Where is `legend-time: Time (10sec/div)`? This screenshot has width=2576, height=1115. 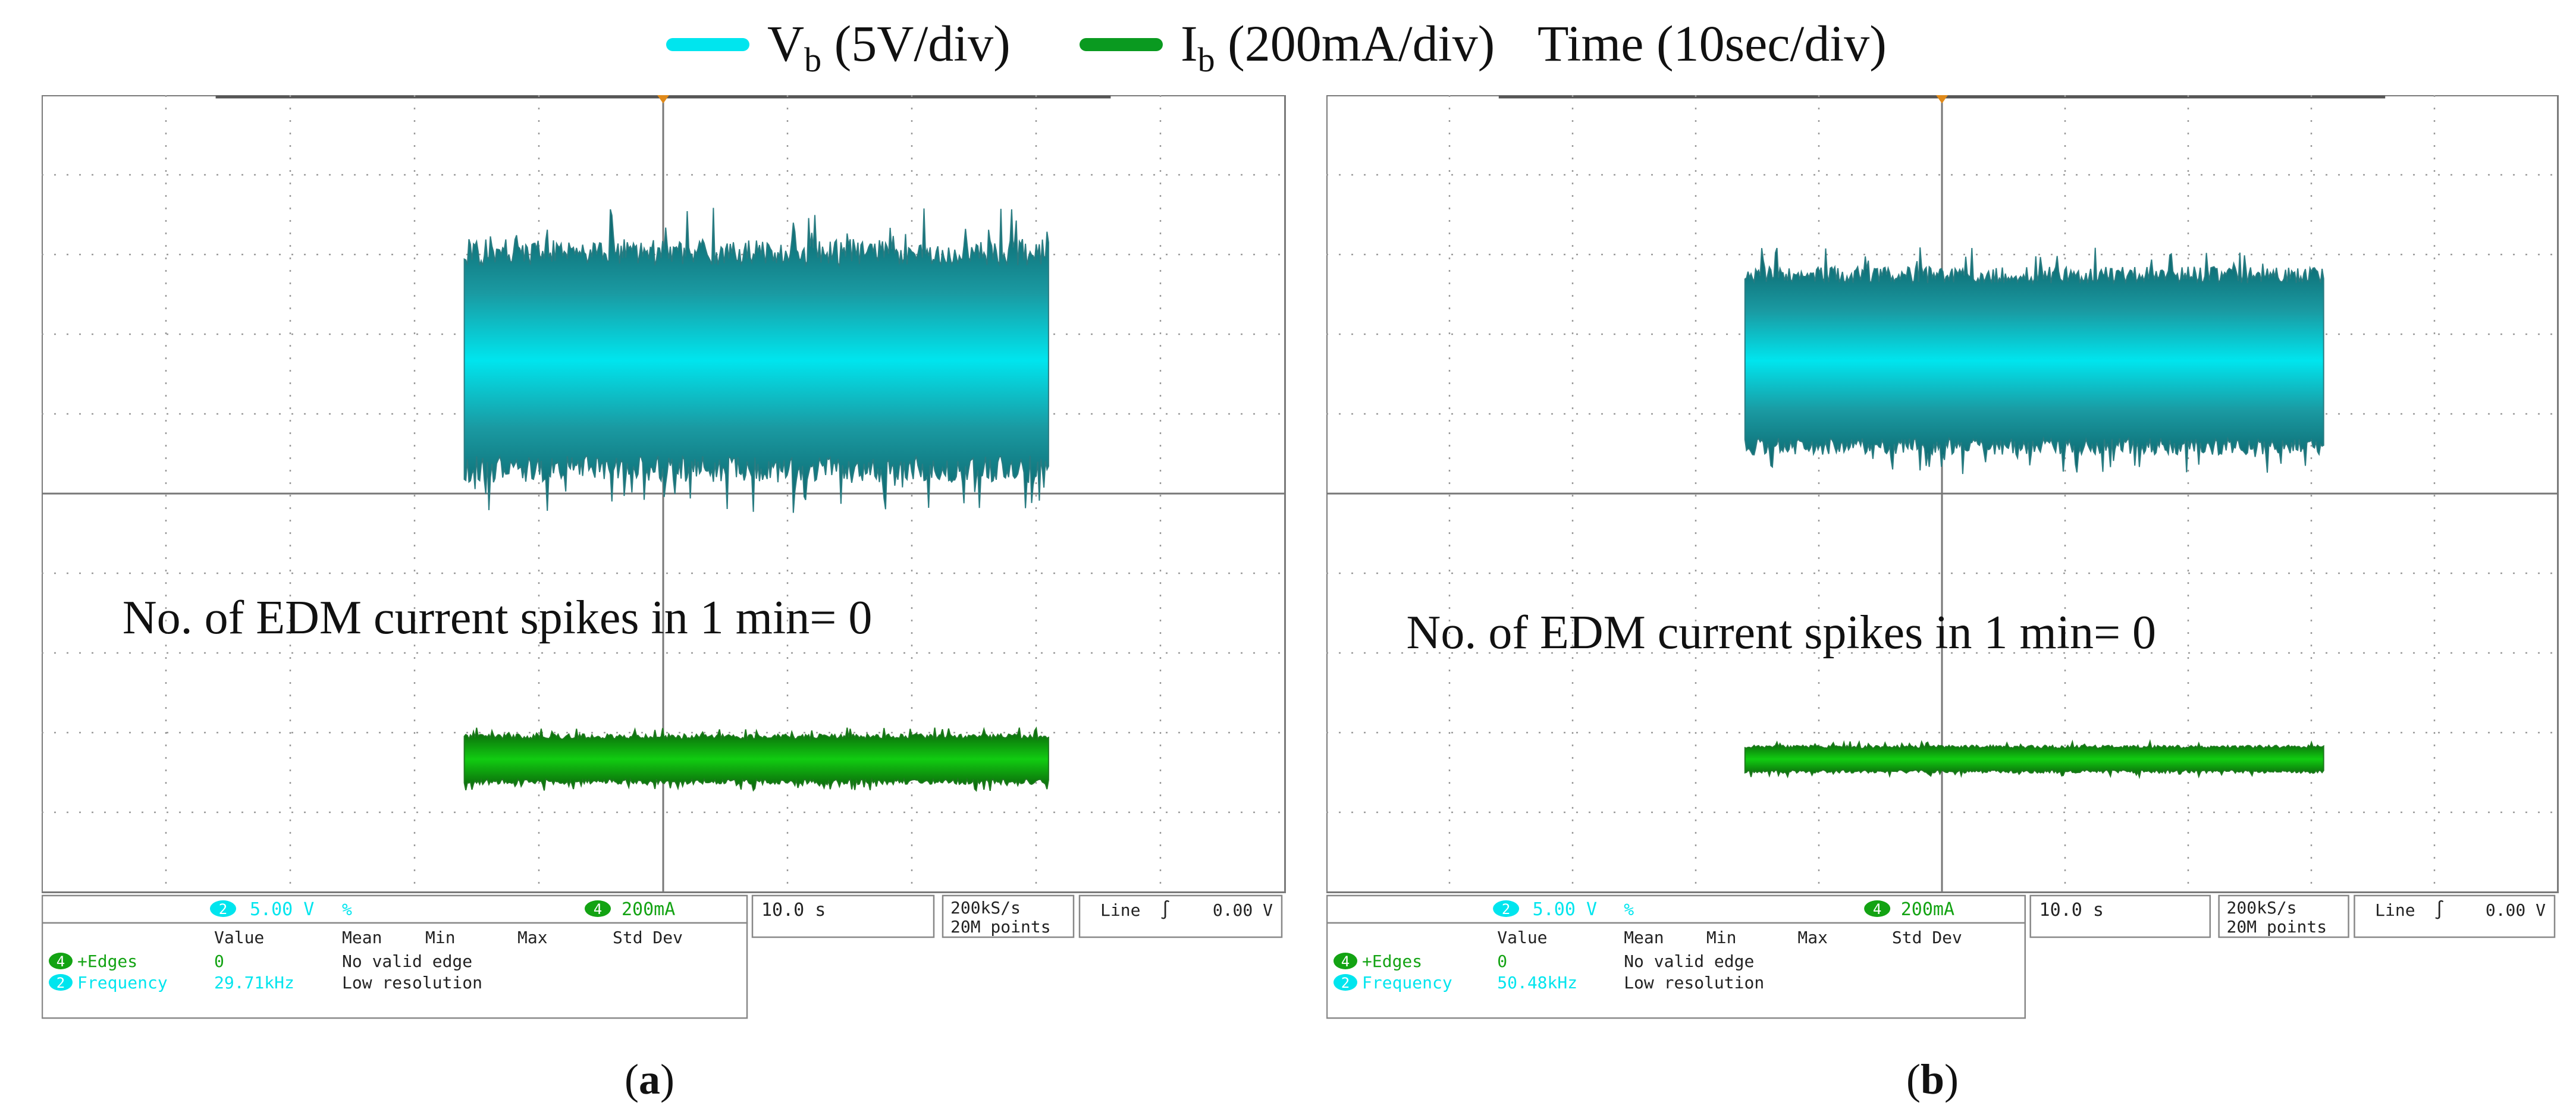
legend-time: Time (10sec/div) is located at coordinates (1712, 43).